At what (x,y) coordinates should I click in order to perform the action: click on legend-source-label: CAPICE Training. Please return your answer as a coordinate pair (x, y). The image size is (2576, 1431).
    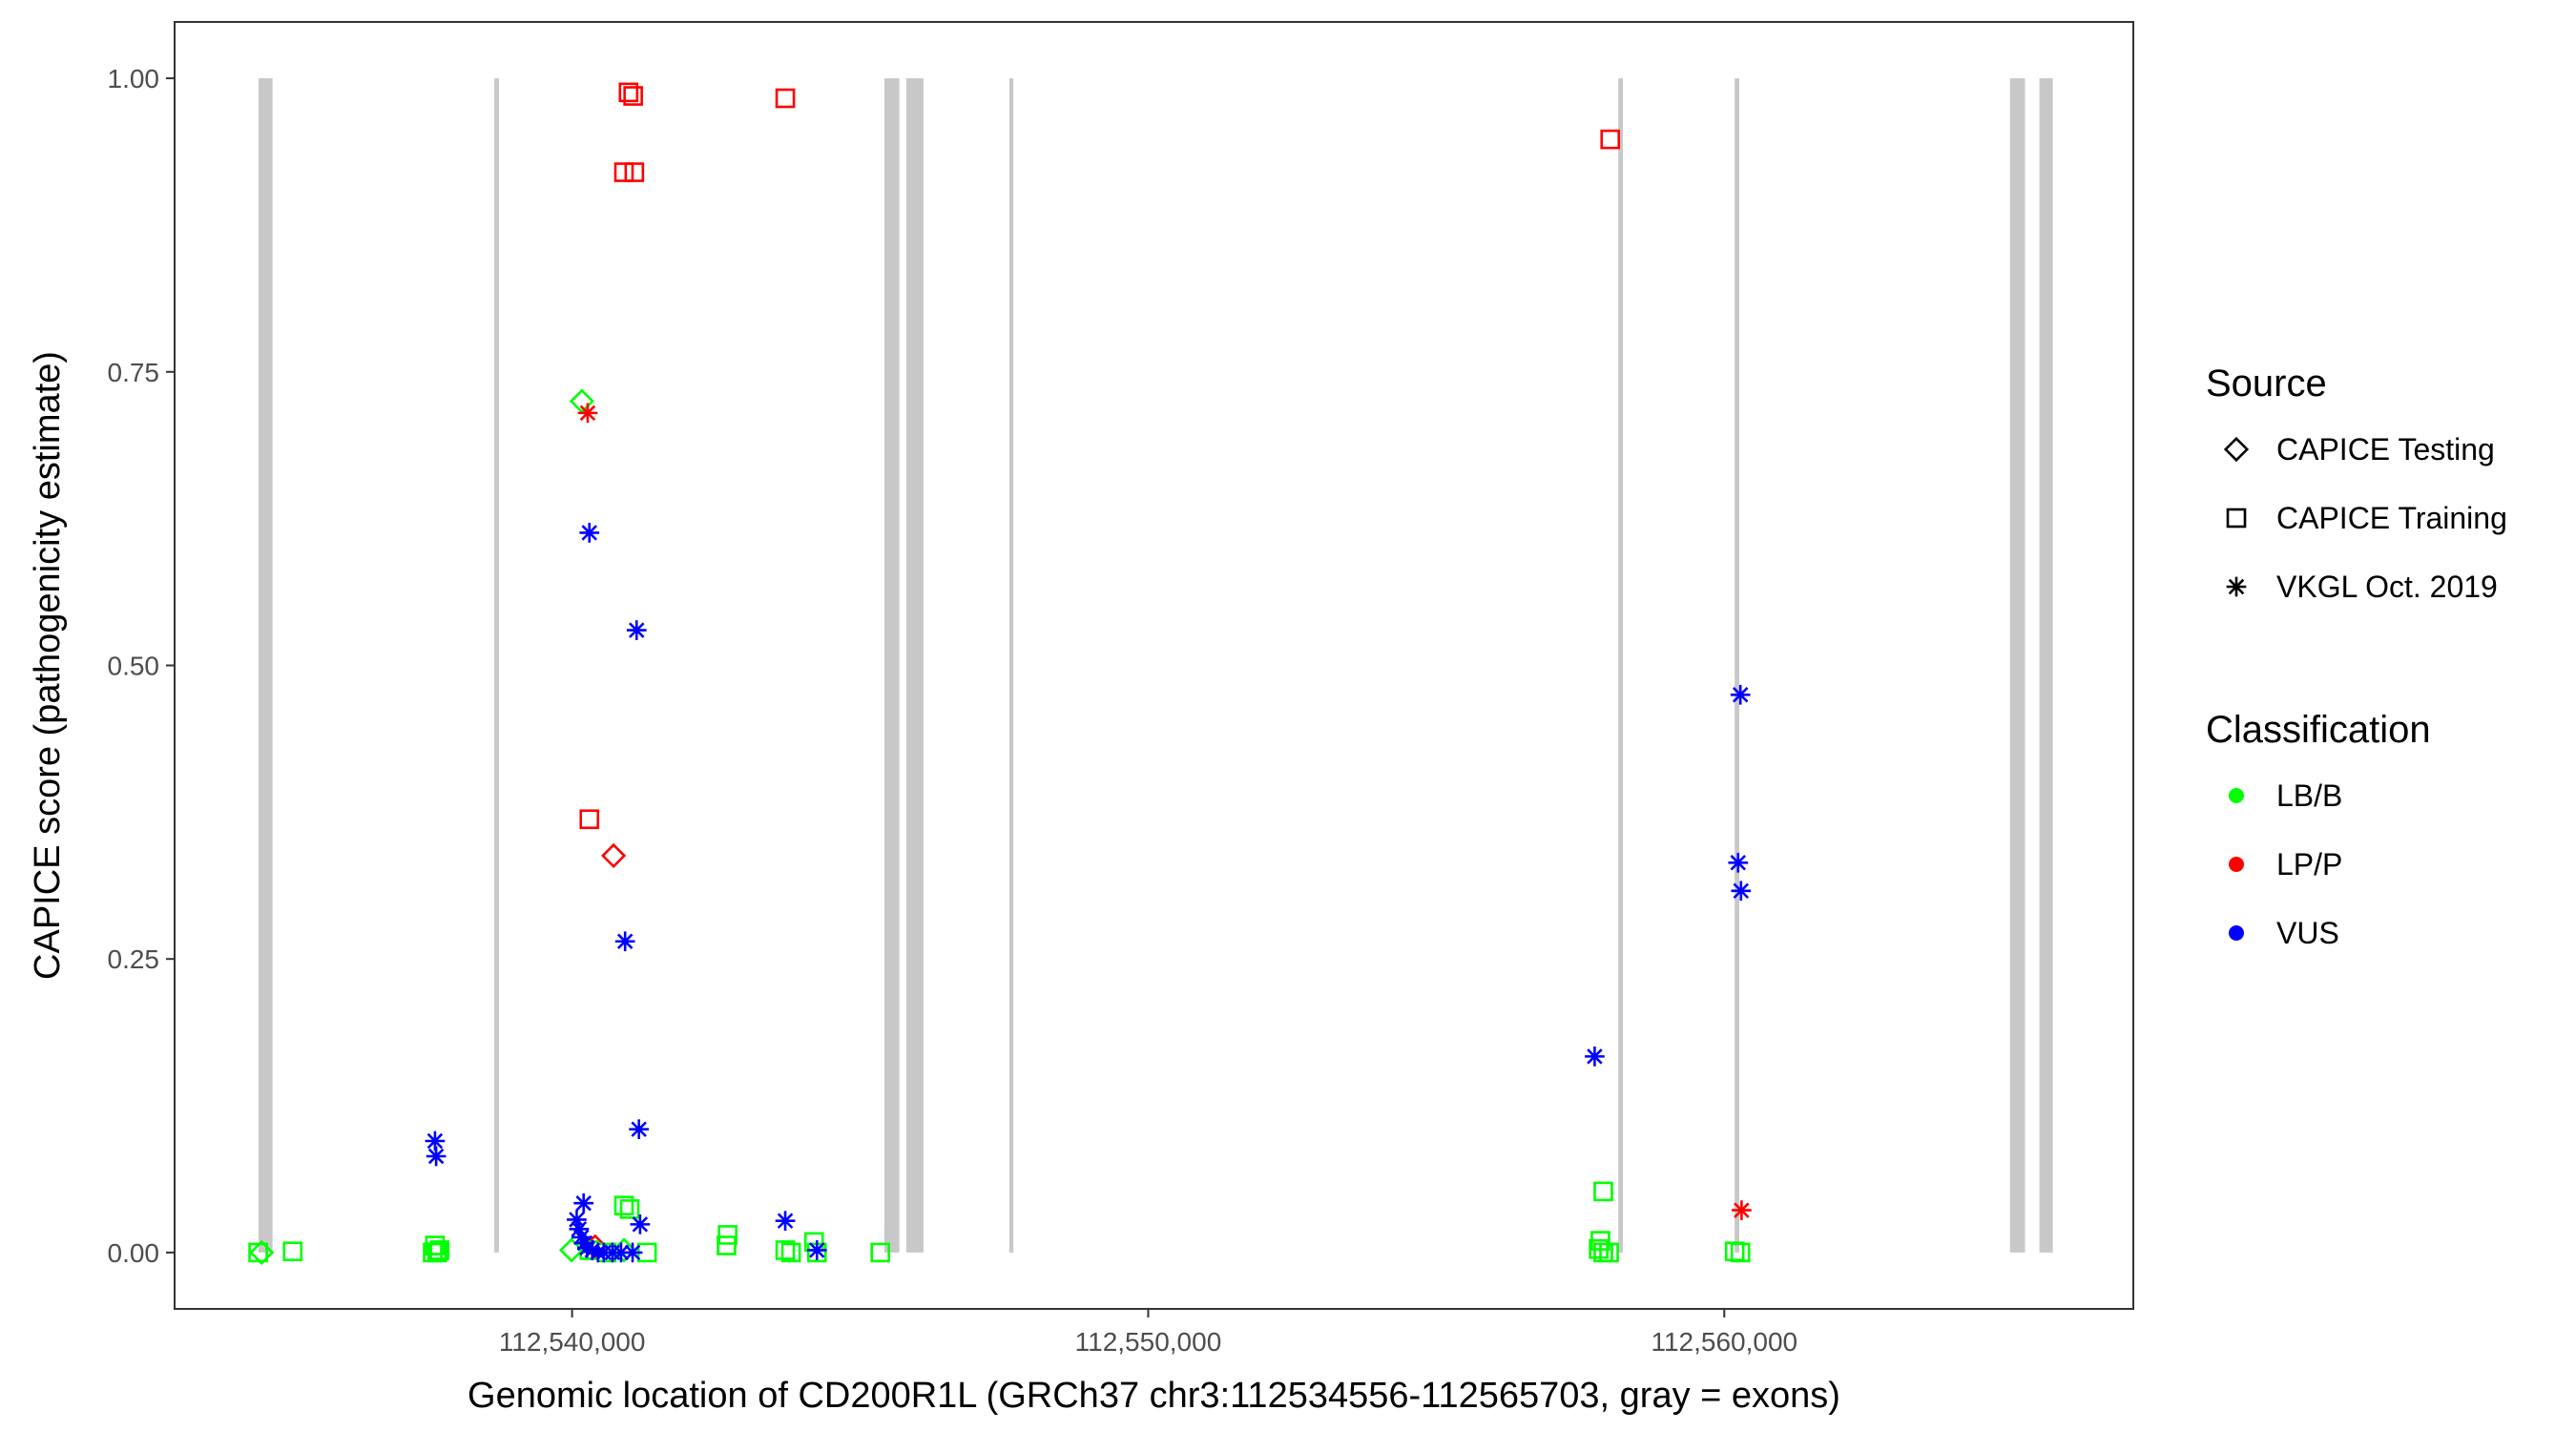
    Looking at the image, I should click on (2391, 518).